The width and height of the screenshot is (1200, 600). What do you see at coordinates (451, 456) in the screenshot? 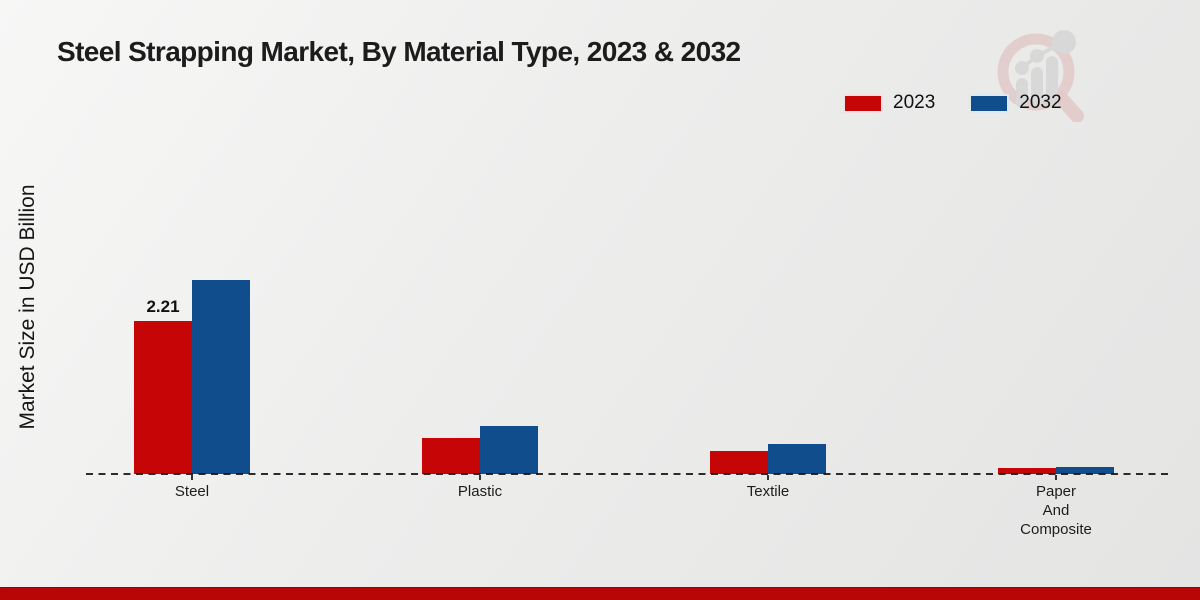
I see `bar-2023-plastic` at bounding box center [451, 456].